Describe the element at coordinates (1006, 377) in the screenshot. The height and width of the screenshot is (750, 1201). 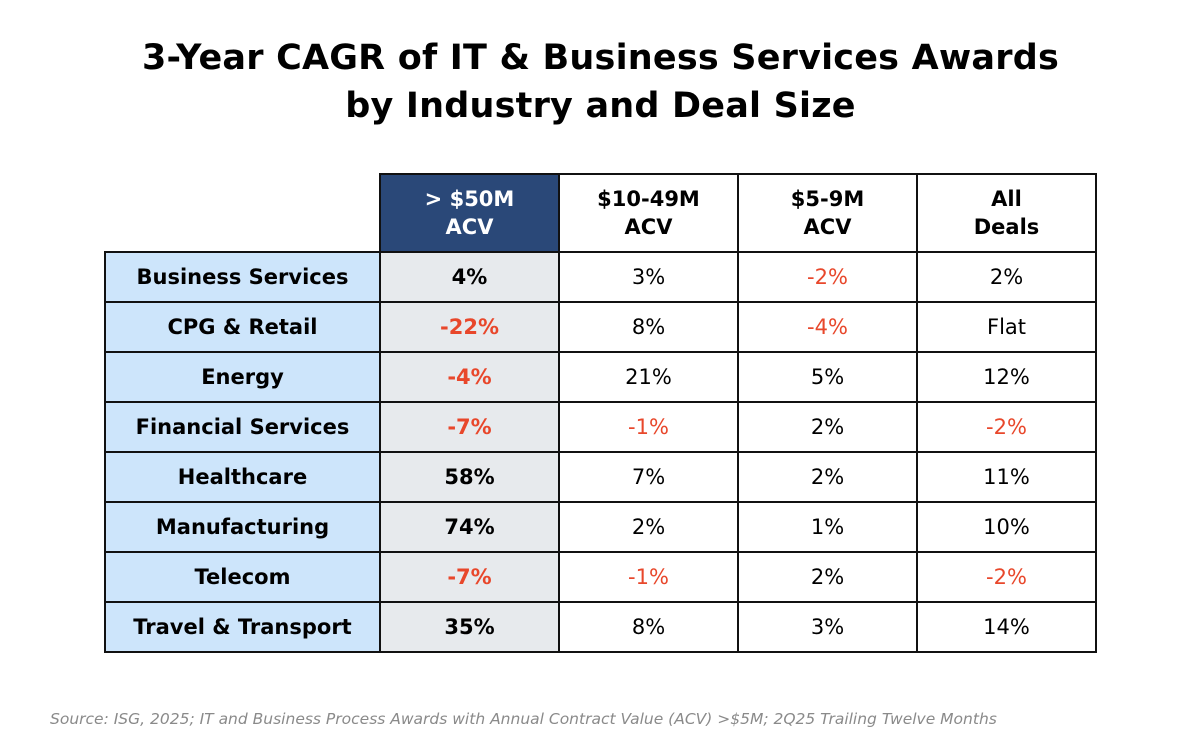
I see `table-cell: 12%` at that location.